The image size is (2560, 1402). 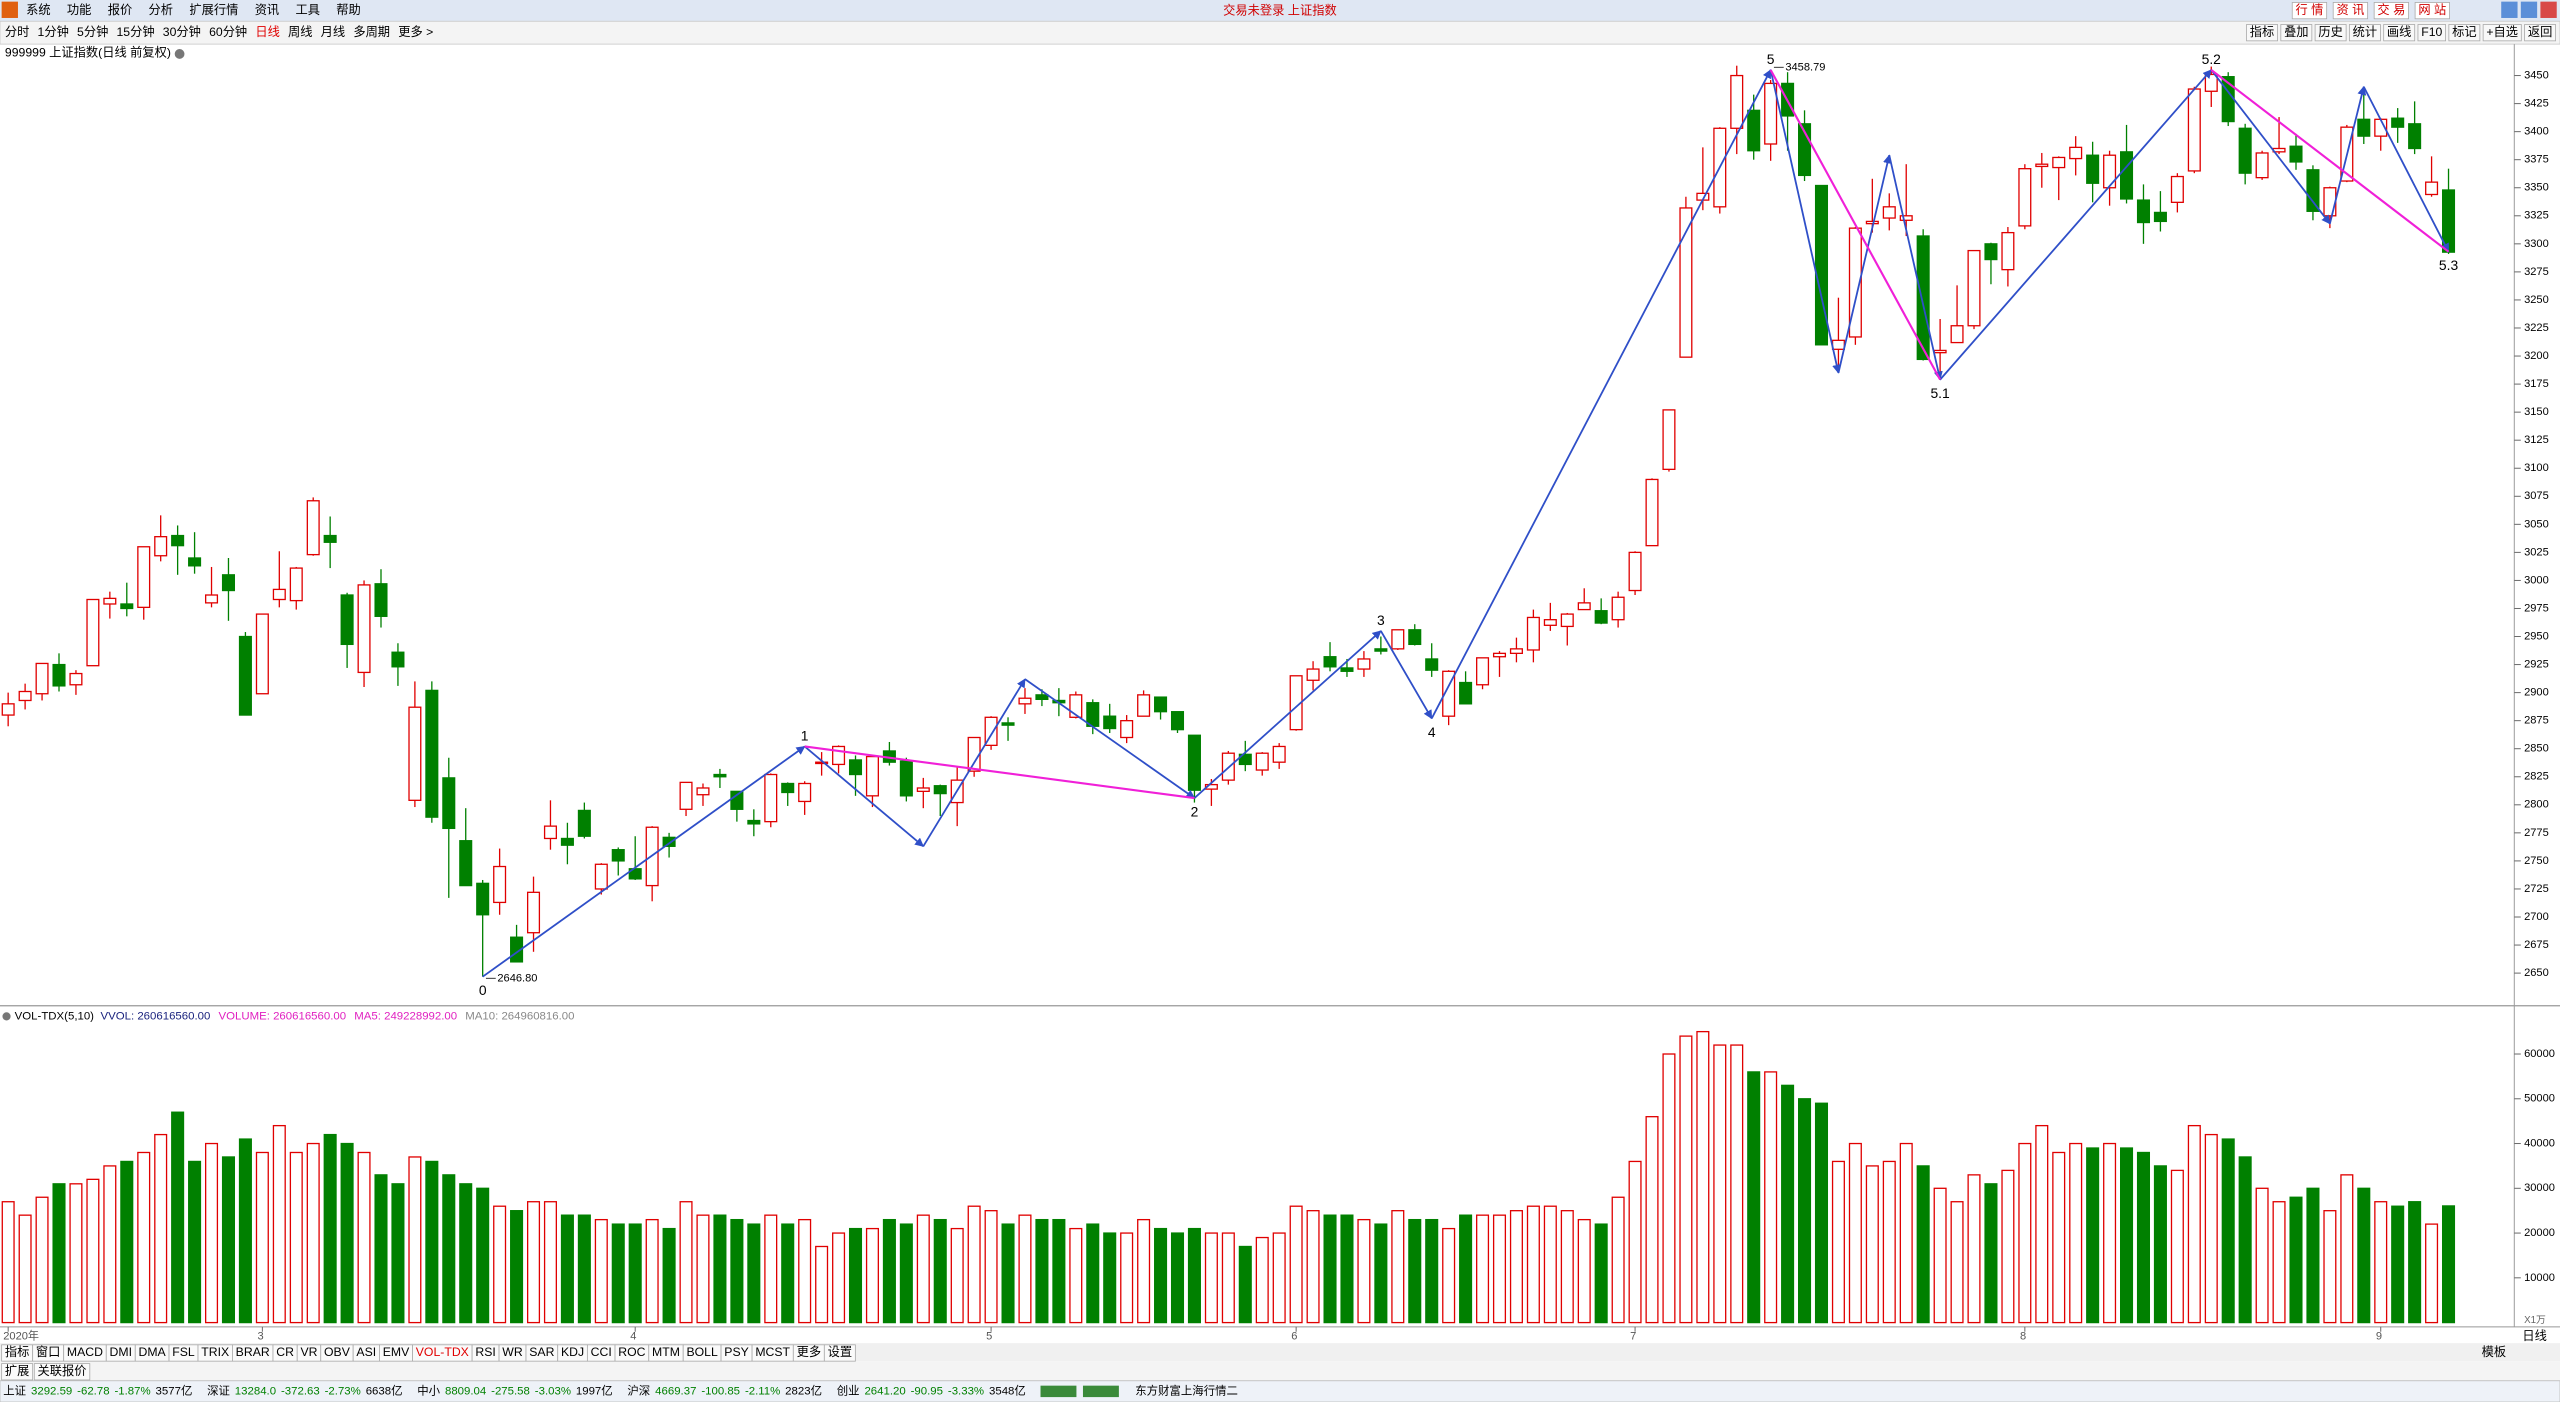 What do you see at coordinates (92, 31) in the screenshot?
I see `period-tab: 5分钟` at bounding box center [92, 31].